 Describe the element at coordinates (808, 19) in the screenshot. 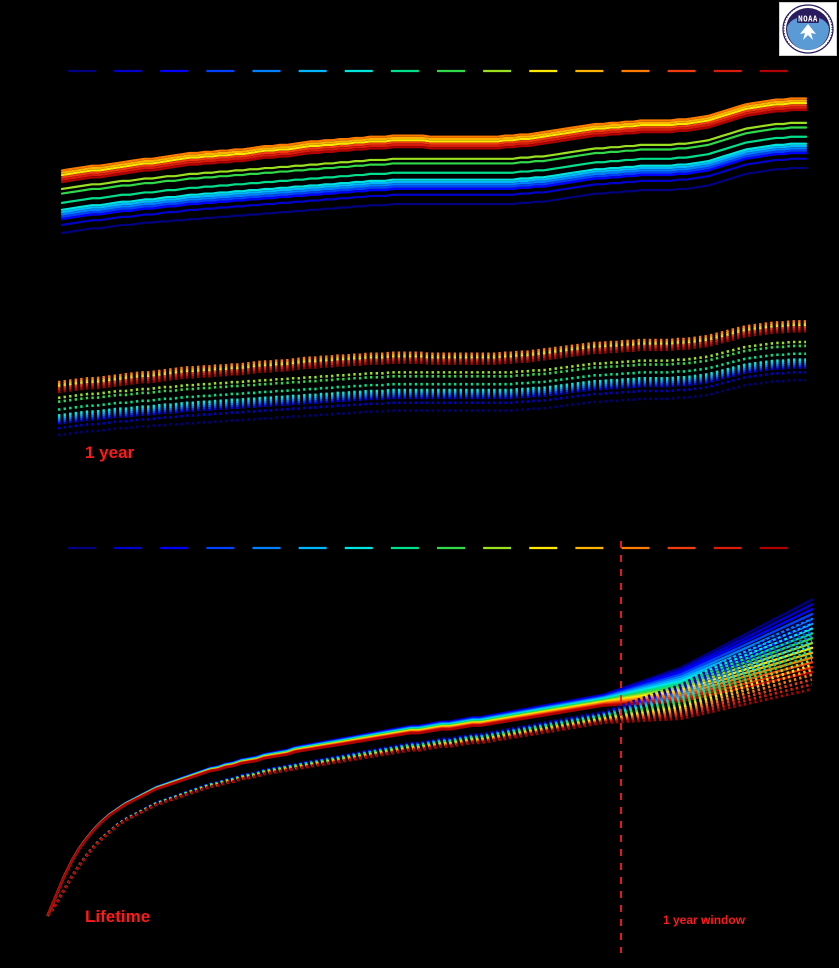

I see `svg-text: NOAA` at that location.